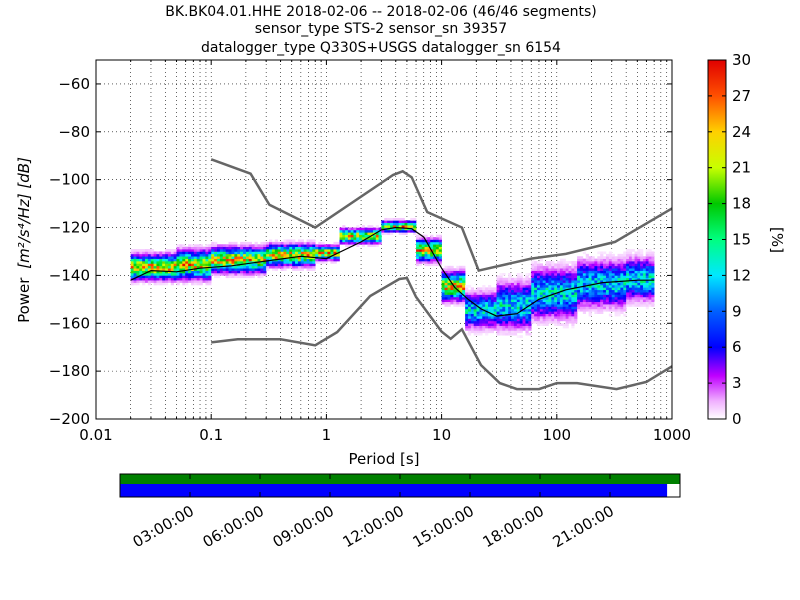  I want to click on y-tick-label: −200, so click(69, 419).